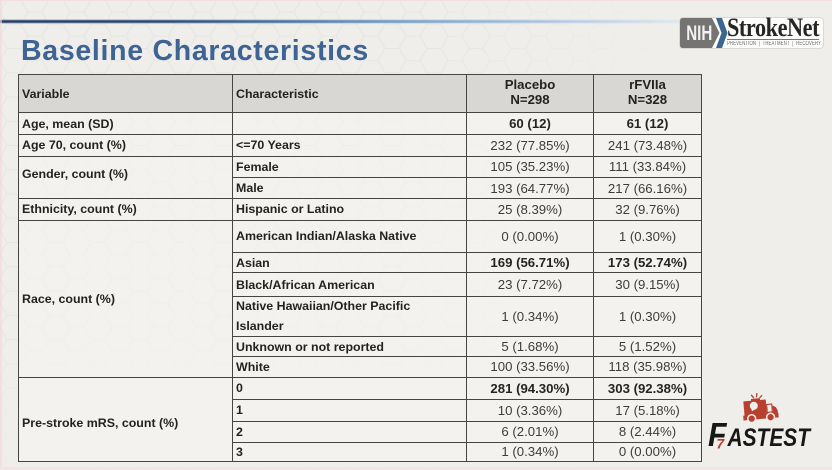 This screenshot has height=470, width=832. I want to click on svg-text: F, so click(718, 435).